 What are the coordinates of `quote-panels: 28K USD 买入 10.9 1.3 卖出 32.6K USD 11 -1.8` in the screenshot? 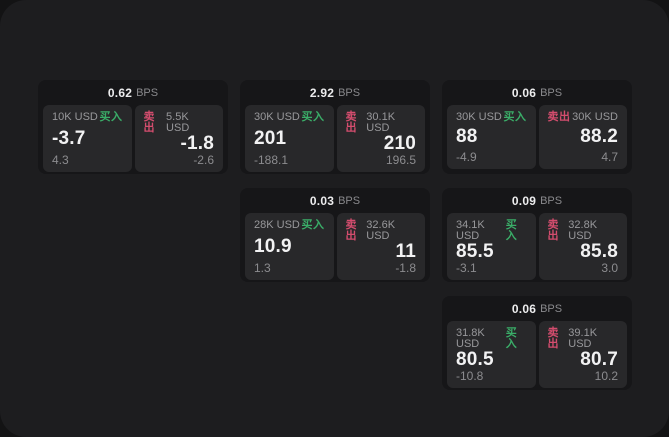 It's located at (335, 247).